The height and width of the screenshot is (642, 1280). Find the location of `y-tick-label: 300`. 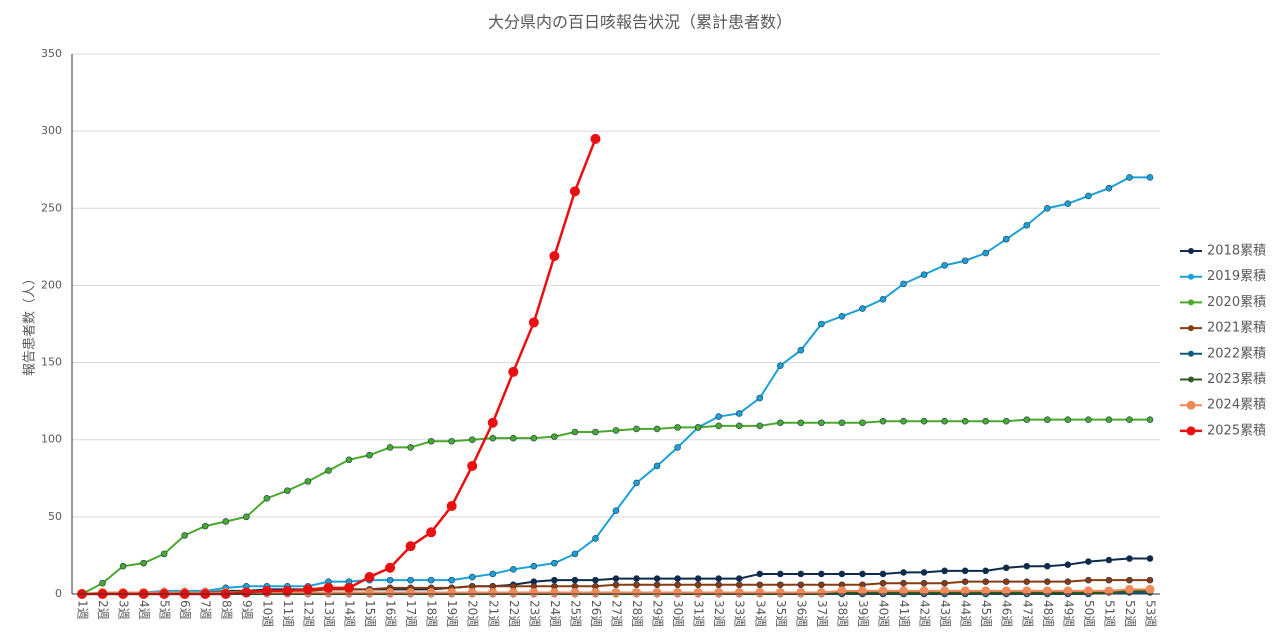

y-tick-label: 300 is located at coordinates (51, 130).